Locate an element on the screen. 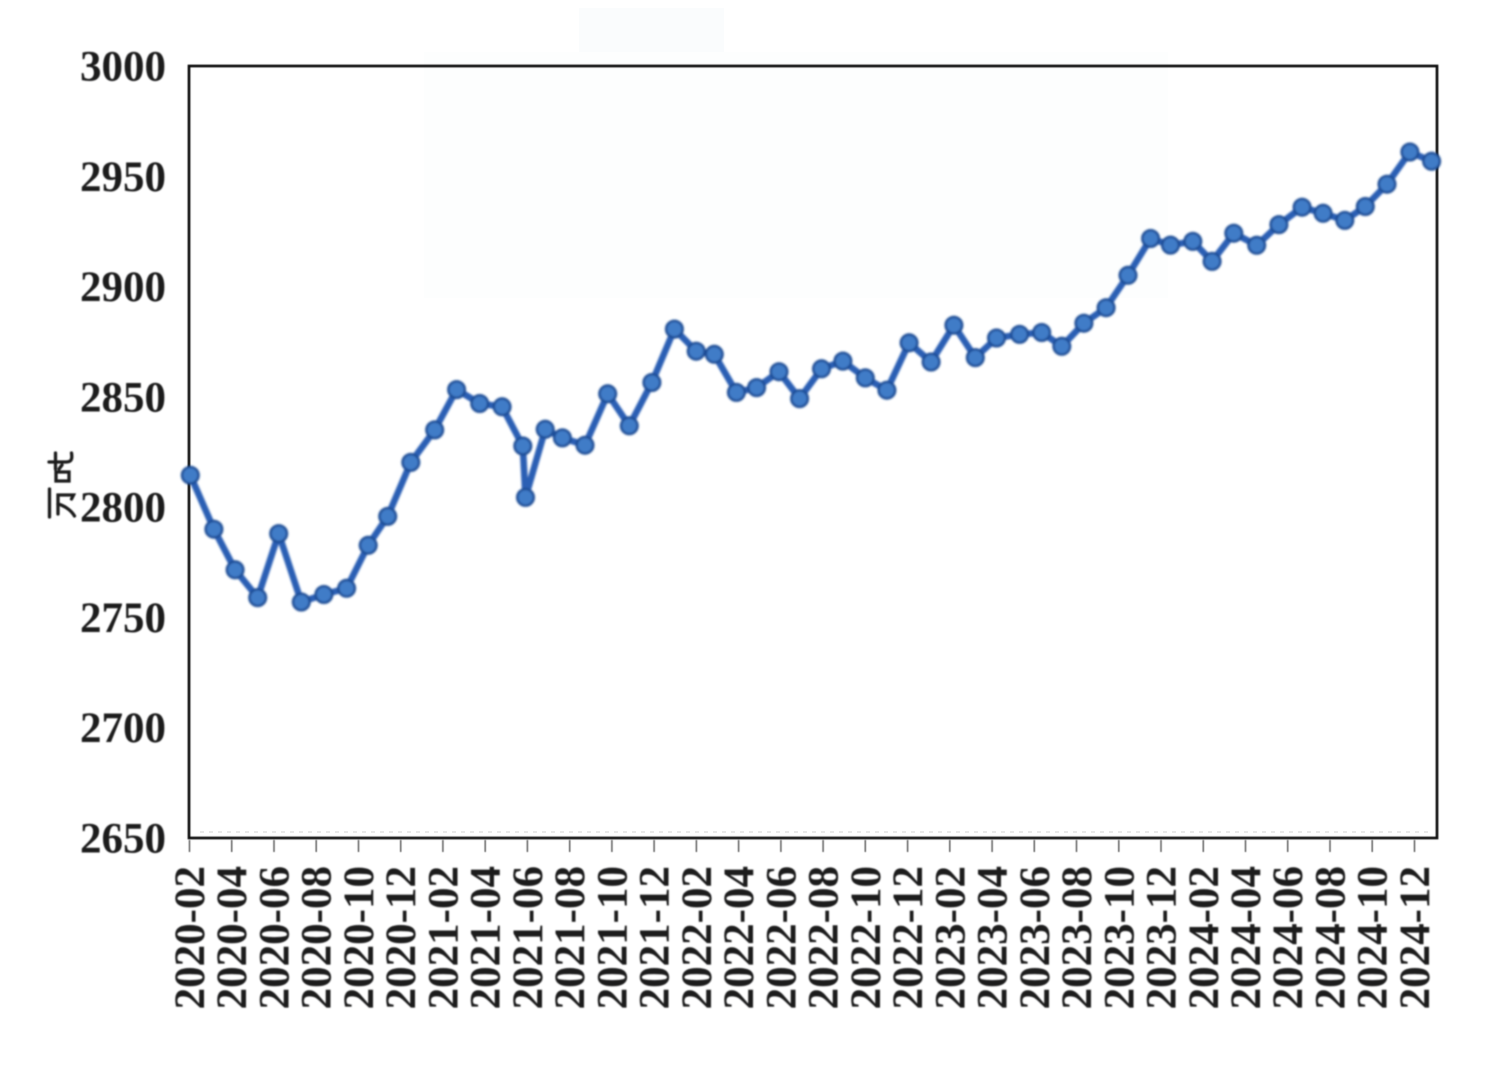  svg-text: 2024-10 is located at coordinates (1373, 937).